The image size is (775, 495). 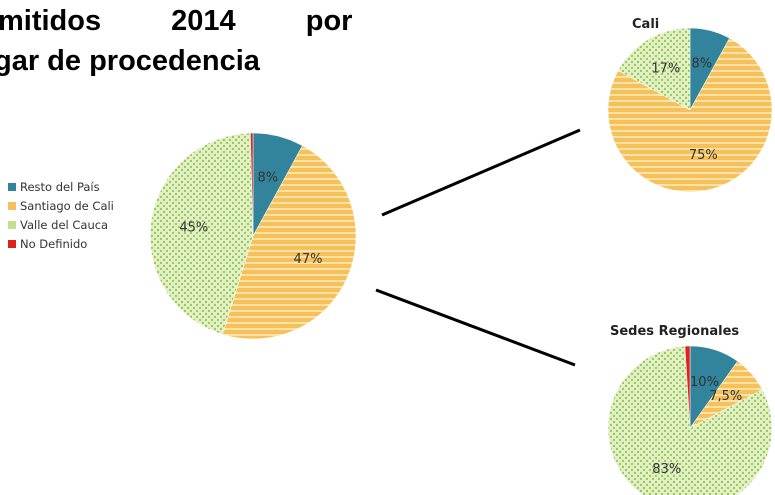 I want to click on legend-label: No Definido, so click(x=54, y=244).